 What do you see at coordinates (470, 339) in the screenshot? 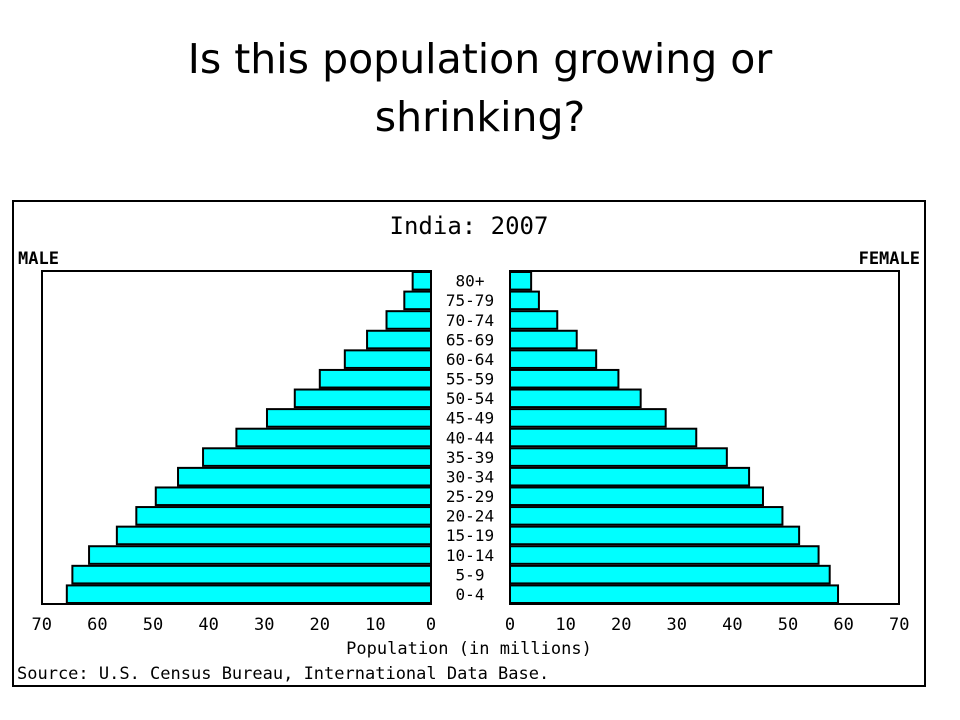
I see `age-label-65-69: 65-69` at bounding box center [470, 339].